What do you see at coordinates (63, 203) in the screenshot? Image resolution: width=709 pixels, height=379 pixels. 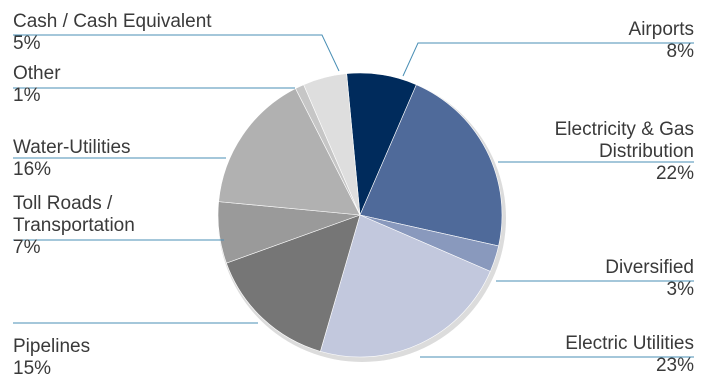 I see `slice-label-5-line-0: Toll Roads /` at bounding box center [63, 203].